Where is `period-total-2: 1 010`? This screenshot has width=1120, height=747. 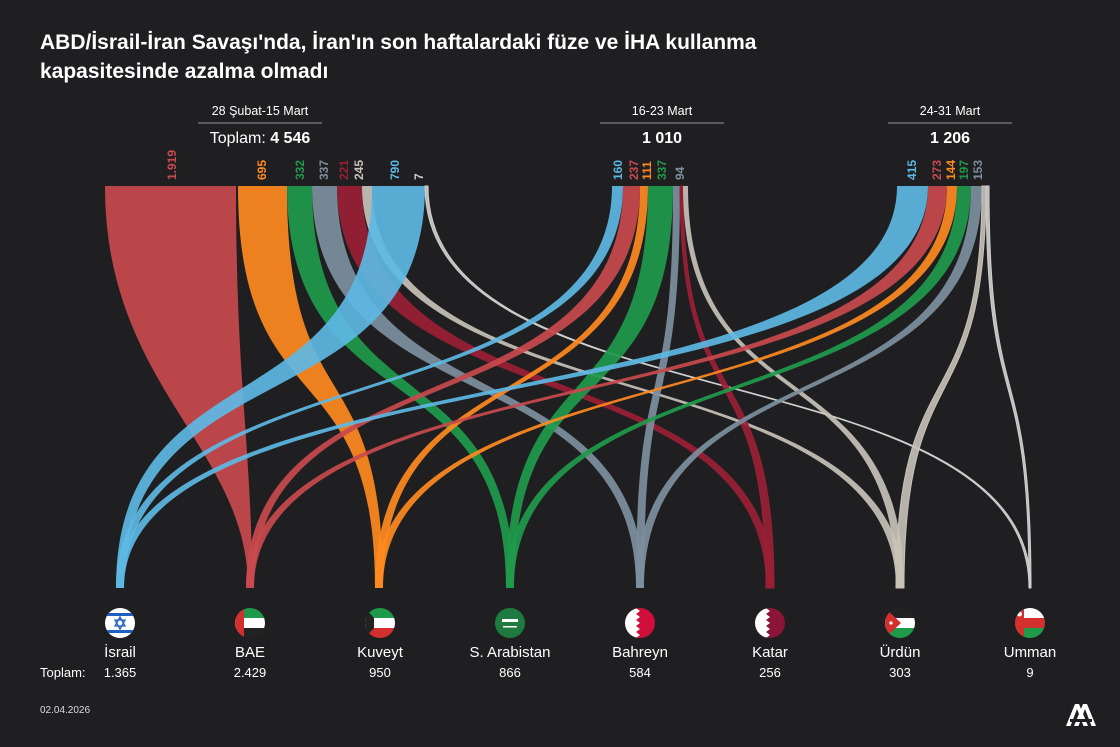 period-total-2: 1 010 is located at coordinates (662, 138).